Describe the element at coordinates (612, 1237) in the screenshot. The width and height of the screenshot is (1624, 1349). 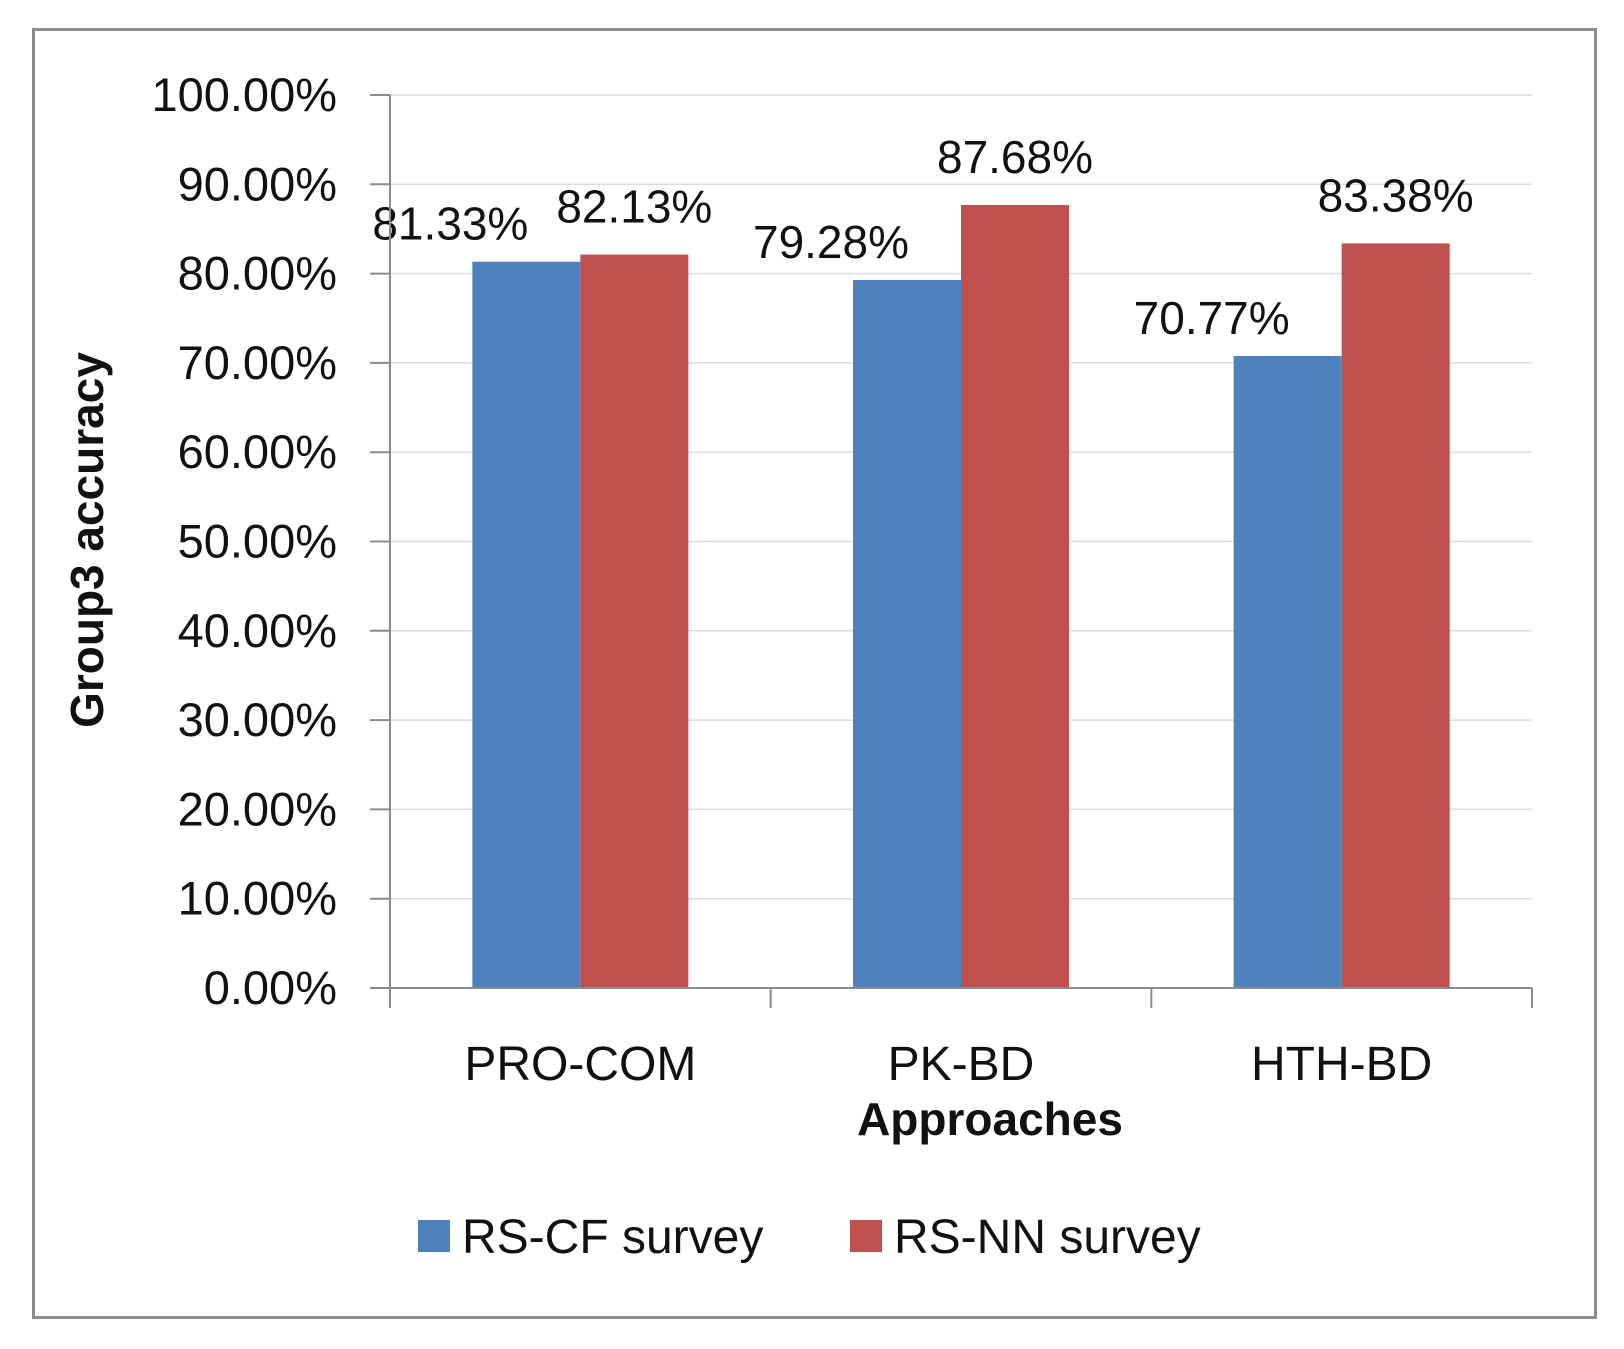
I see `legend-label: RS-CF survey` at that location.